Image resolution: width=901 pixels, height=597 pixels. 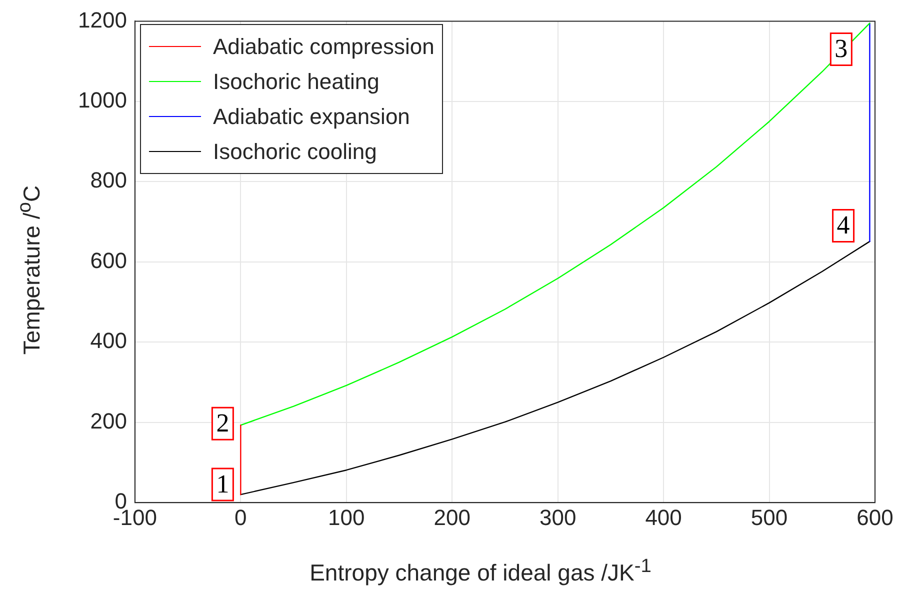 I want to click on x-tick-label: 0, so click(x=240, y=517).